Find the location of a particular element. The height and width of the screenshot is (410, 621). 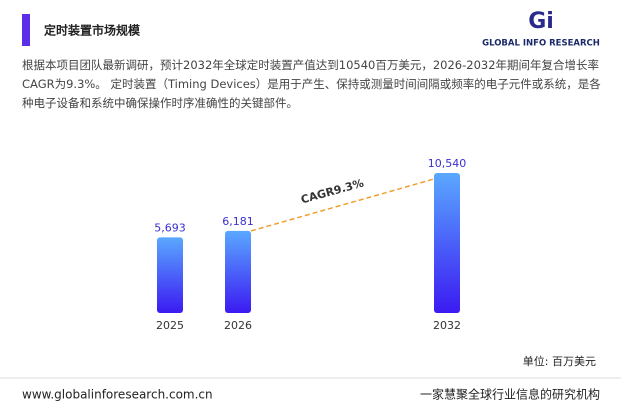

x-tick-label: 2025 is located at coordinates (170, 325).